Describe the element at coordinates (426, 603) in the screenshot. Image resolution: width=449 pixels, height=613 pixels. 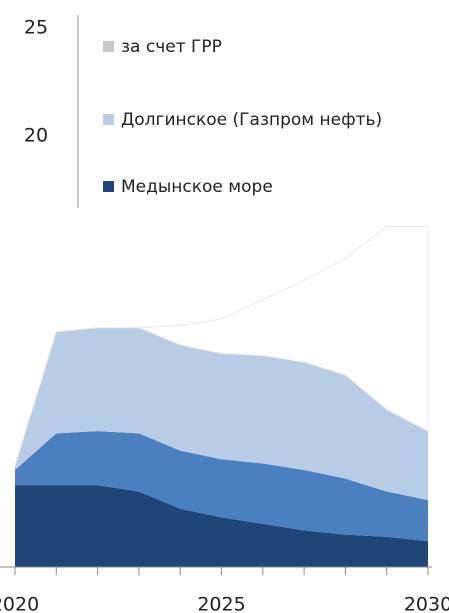
I see `x-tick-label: 2030` at that location.